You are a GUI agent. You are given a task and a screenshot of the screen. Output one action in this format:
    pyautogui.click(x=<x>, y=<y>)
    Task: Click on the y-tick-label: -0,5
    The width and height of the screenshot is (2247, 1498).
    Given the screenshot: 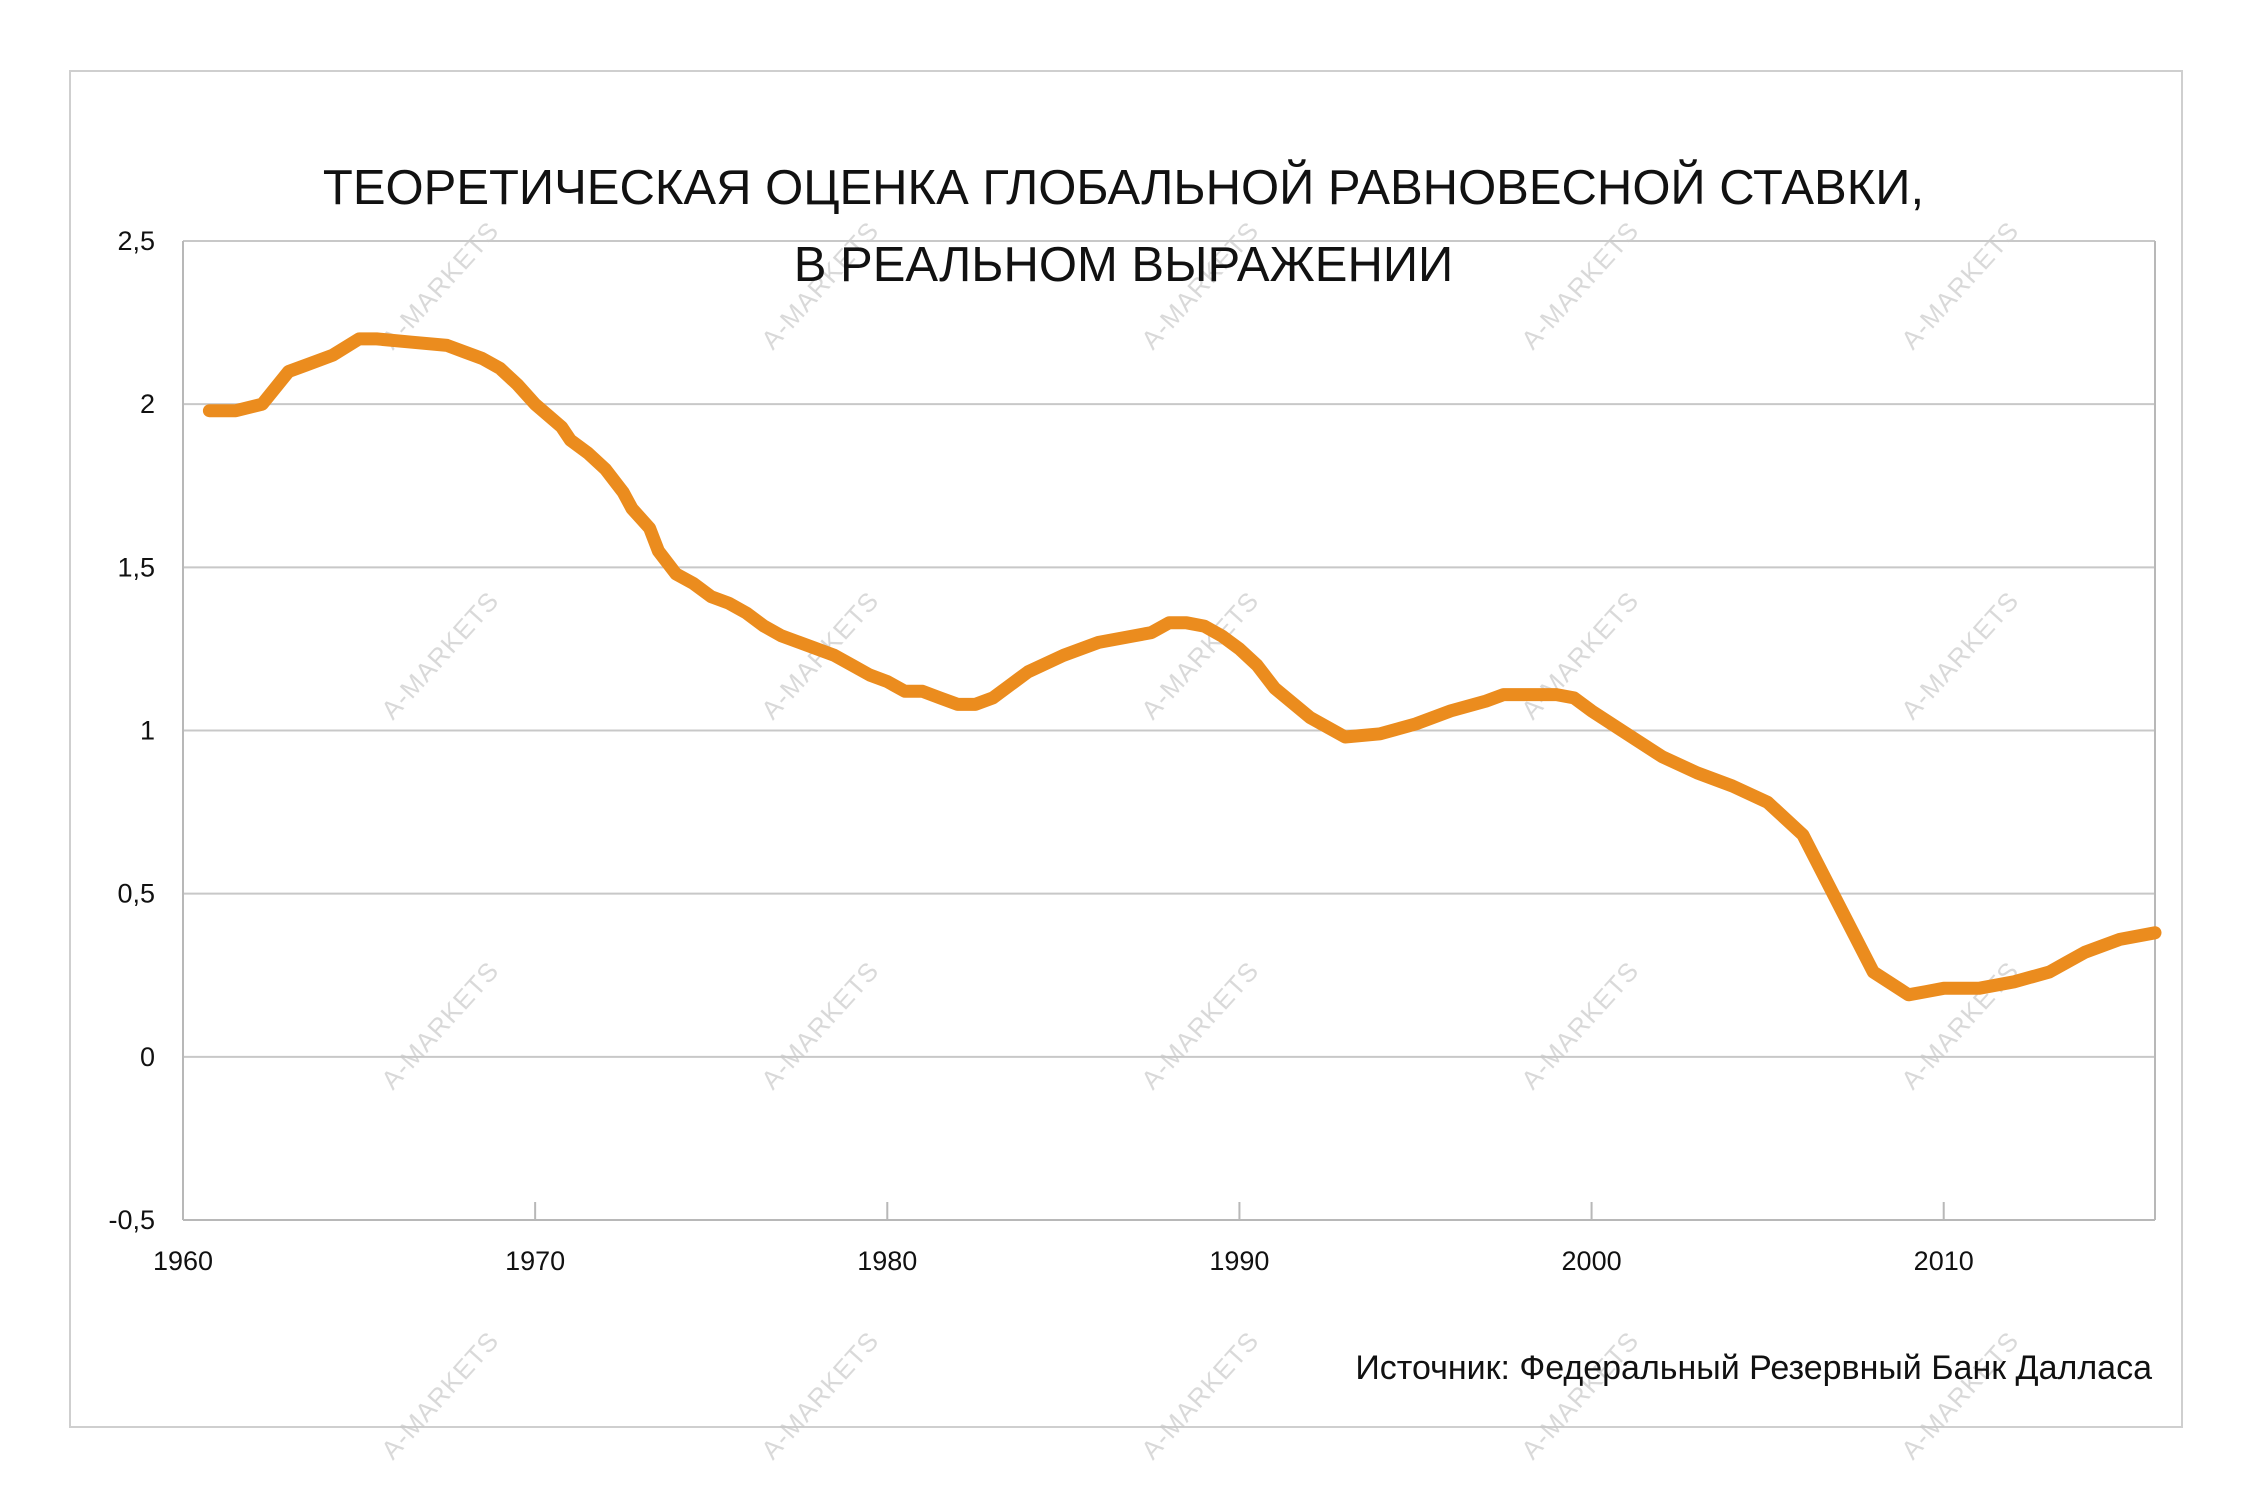 What is the action you would take?
    pyautogui.click(x=131, y=1220)
    